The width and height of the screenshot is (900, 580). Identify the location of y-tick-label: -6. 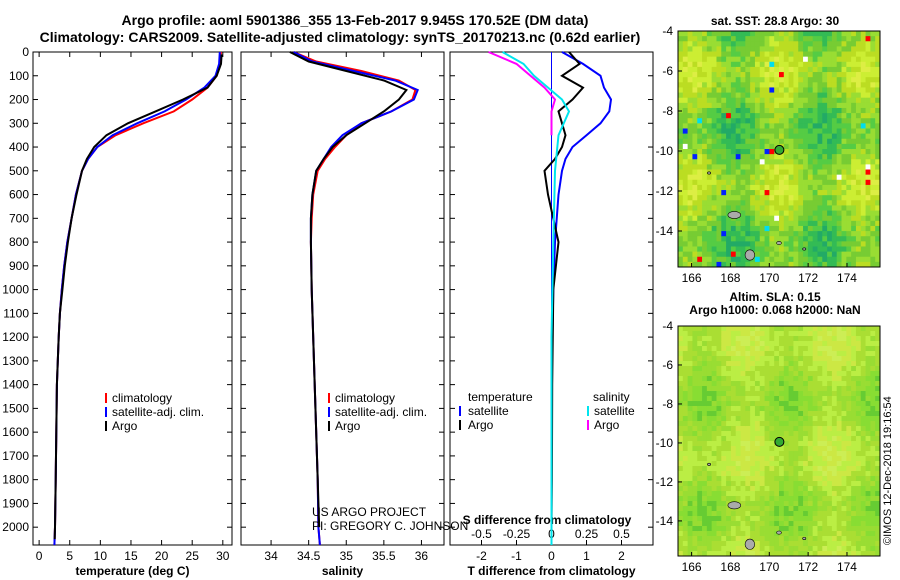
(667, 71).